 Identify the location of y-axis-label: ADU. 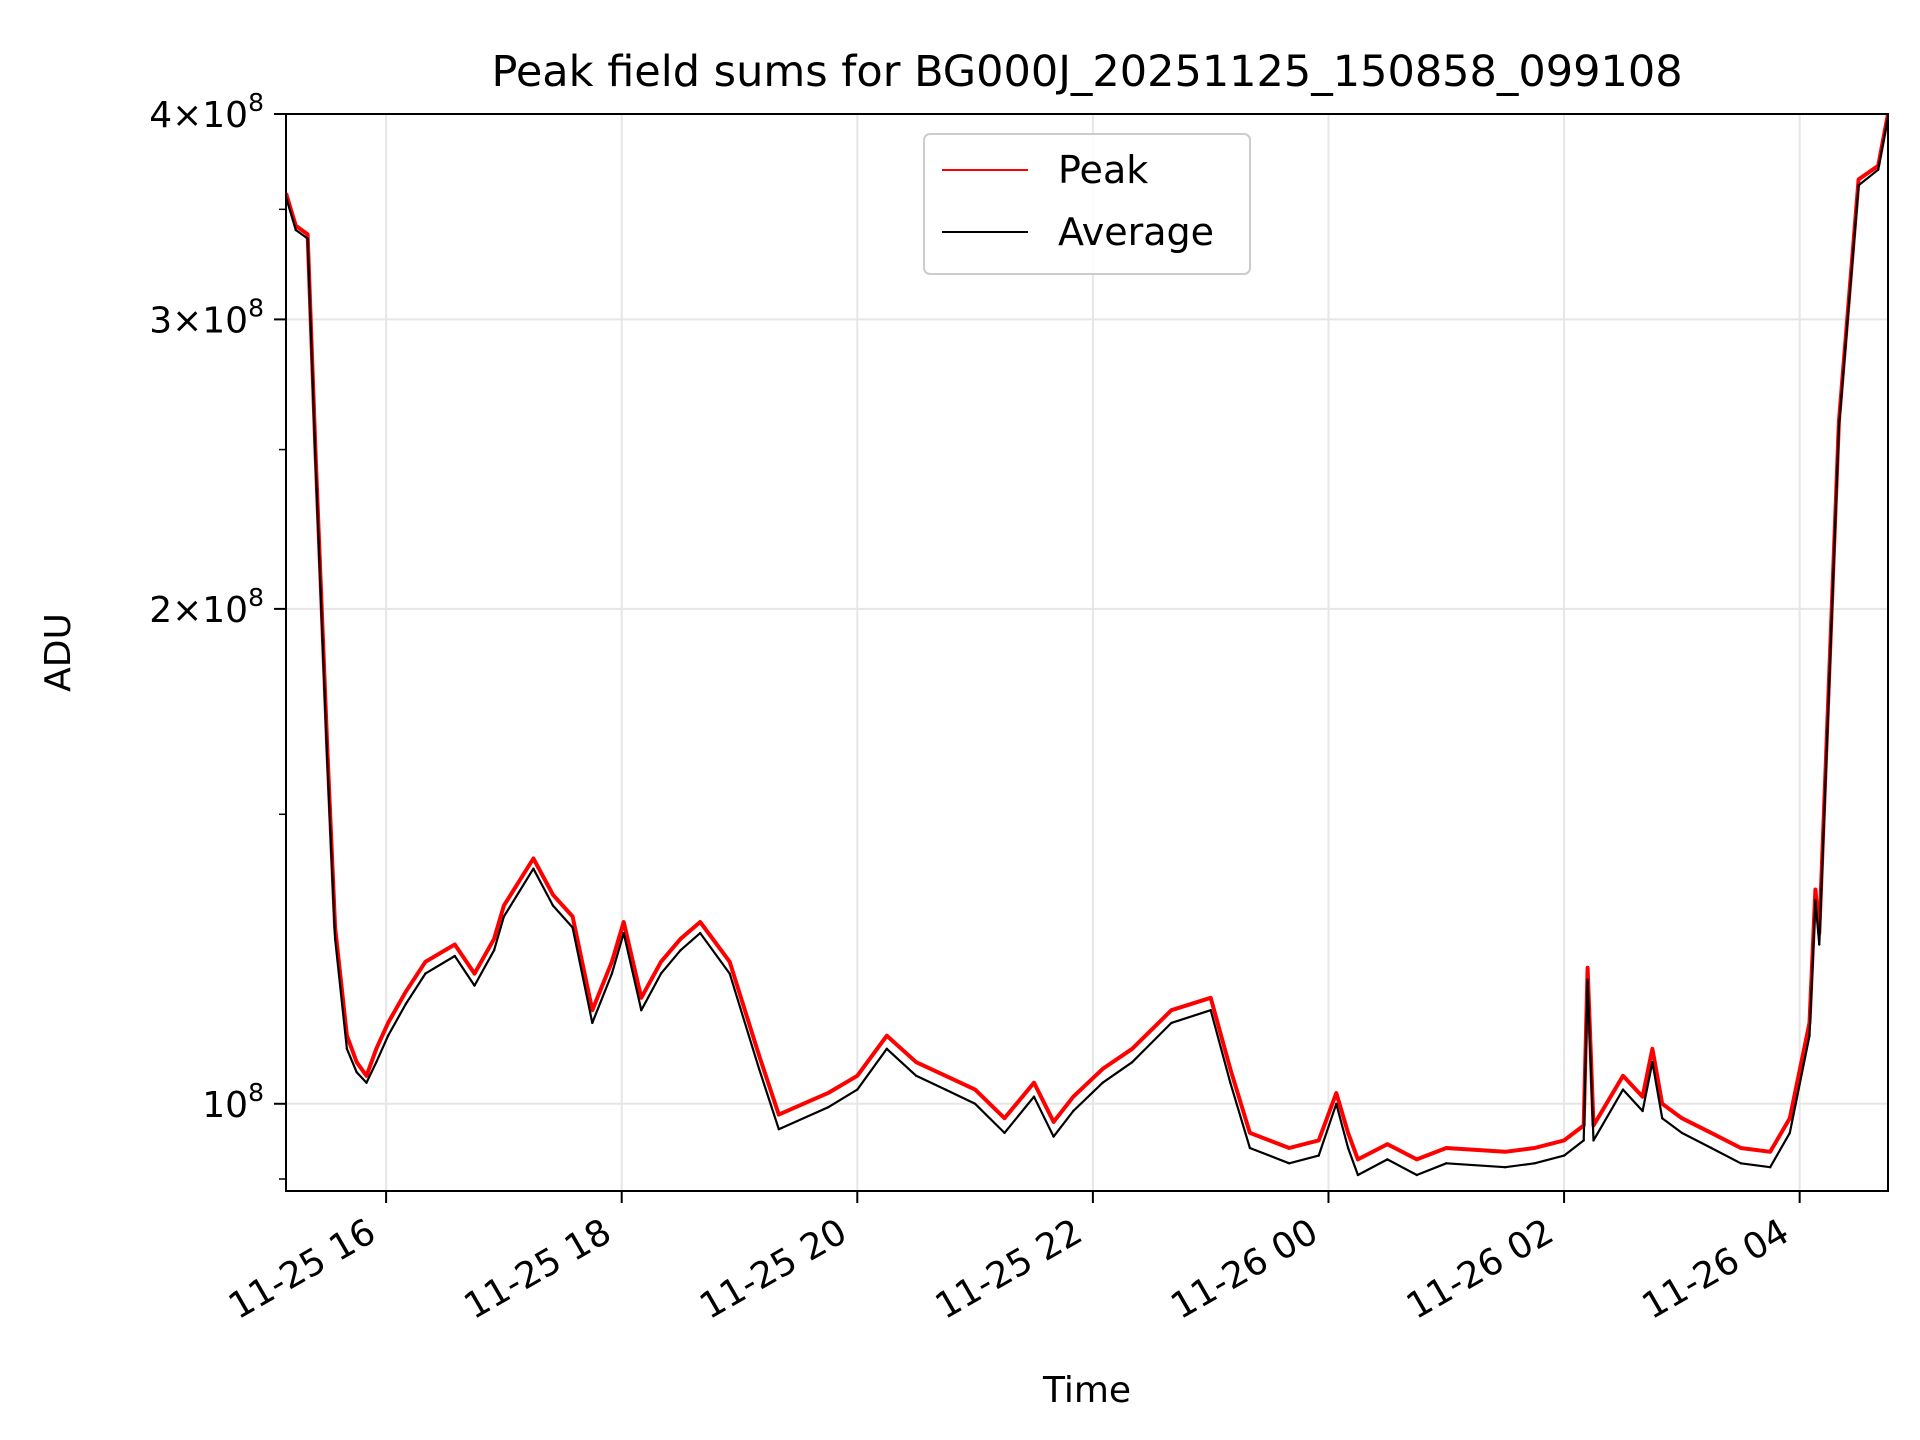
(58, 652).